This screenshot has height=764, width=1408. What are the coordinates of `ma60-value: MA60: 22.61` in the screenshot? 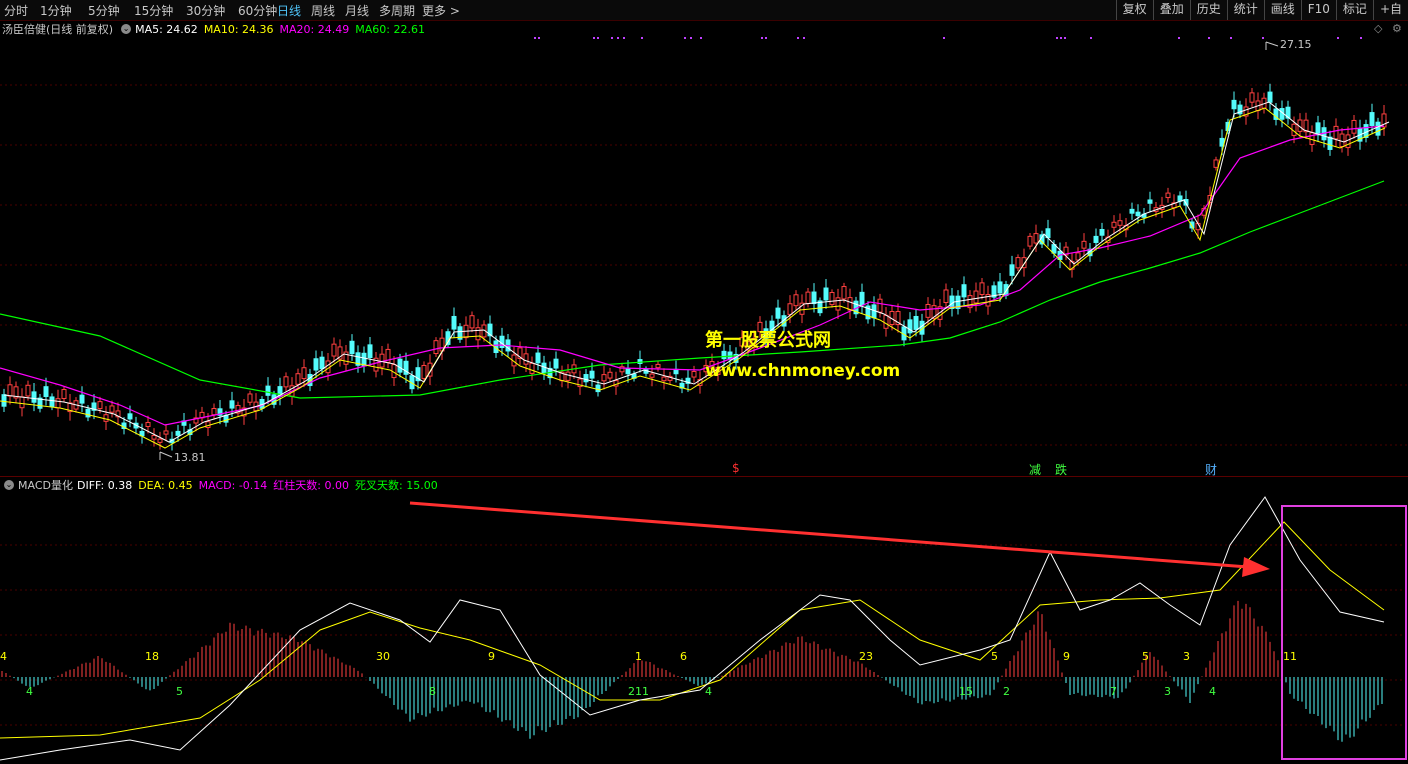 It's located at (390, 29).